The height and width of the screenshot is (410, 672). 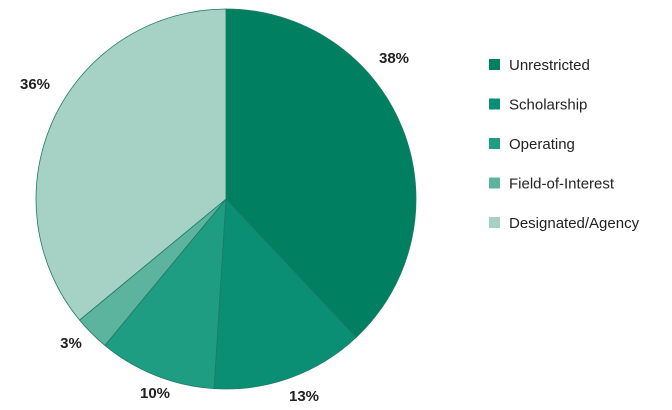 What do you see at coordinates (35, 84) in the screenshot?
I see `slice-label: 36%` at bounding box center [35, 84].